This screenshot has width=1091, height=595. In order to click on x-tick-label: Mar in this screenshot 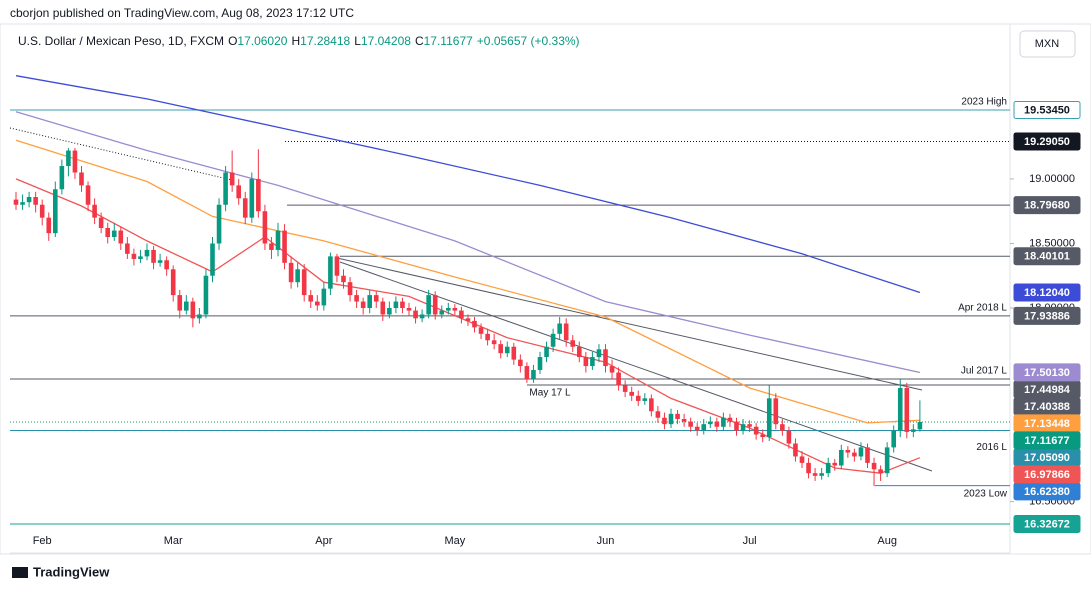, I will do `click(173, 541)`.